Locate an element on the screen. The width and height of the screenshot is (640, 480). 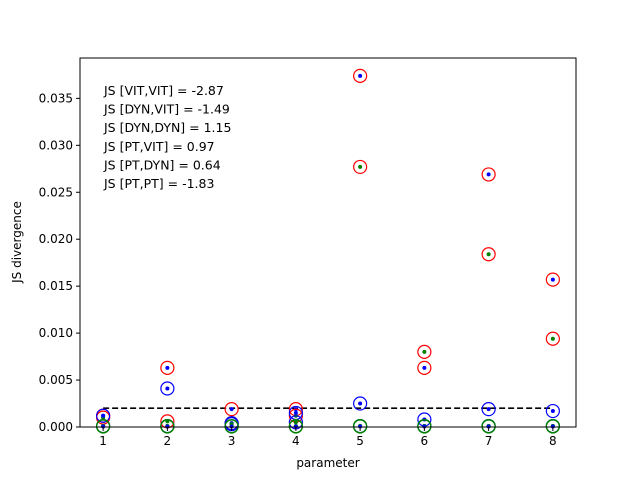
y-axis-label: JS divergence is located at coordinates (17, 242).